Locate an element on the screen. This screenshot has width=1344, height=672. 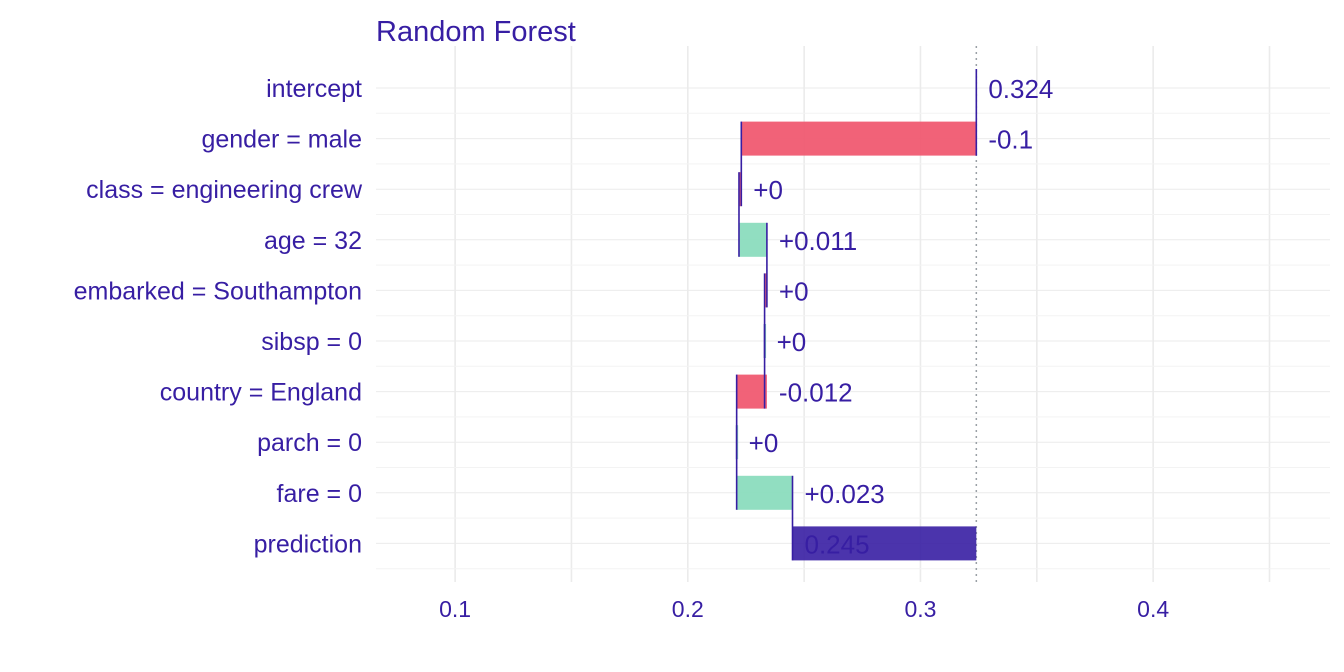
value-label: -0.1 is located at coordinates (1010, 140).